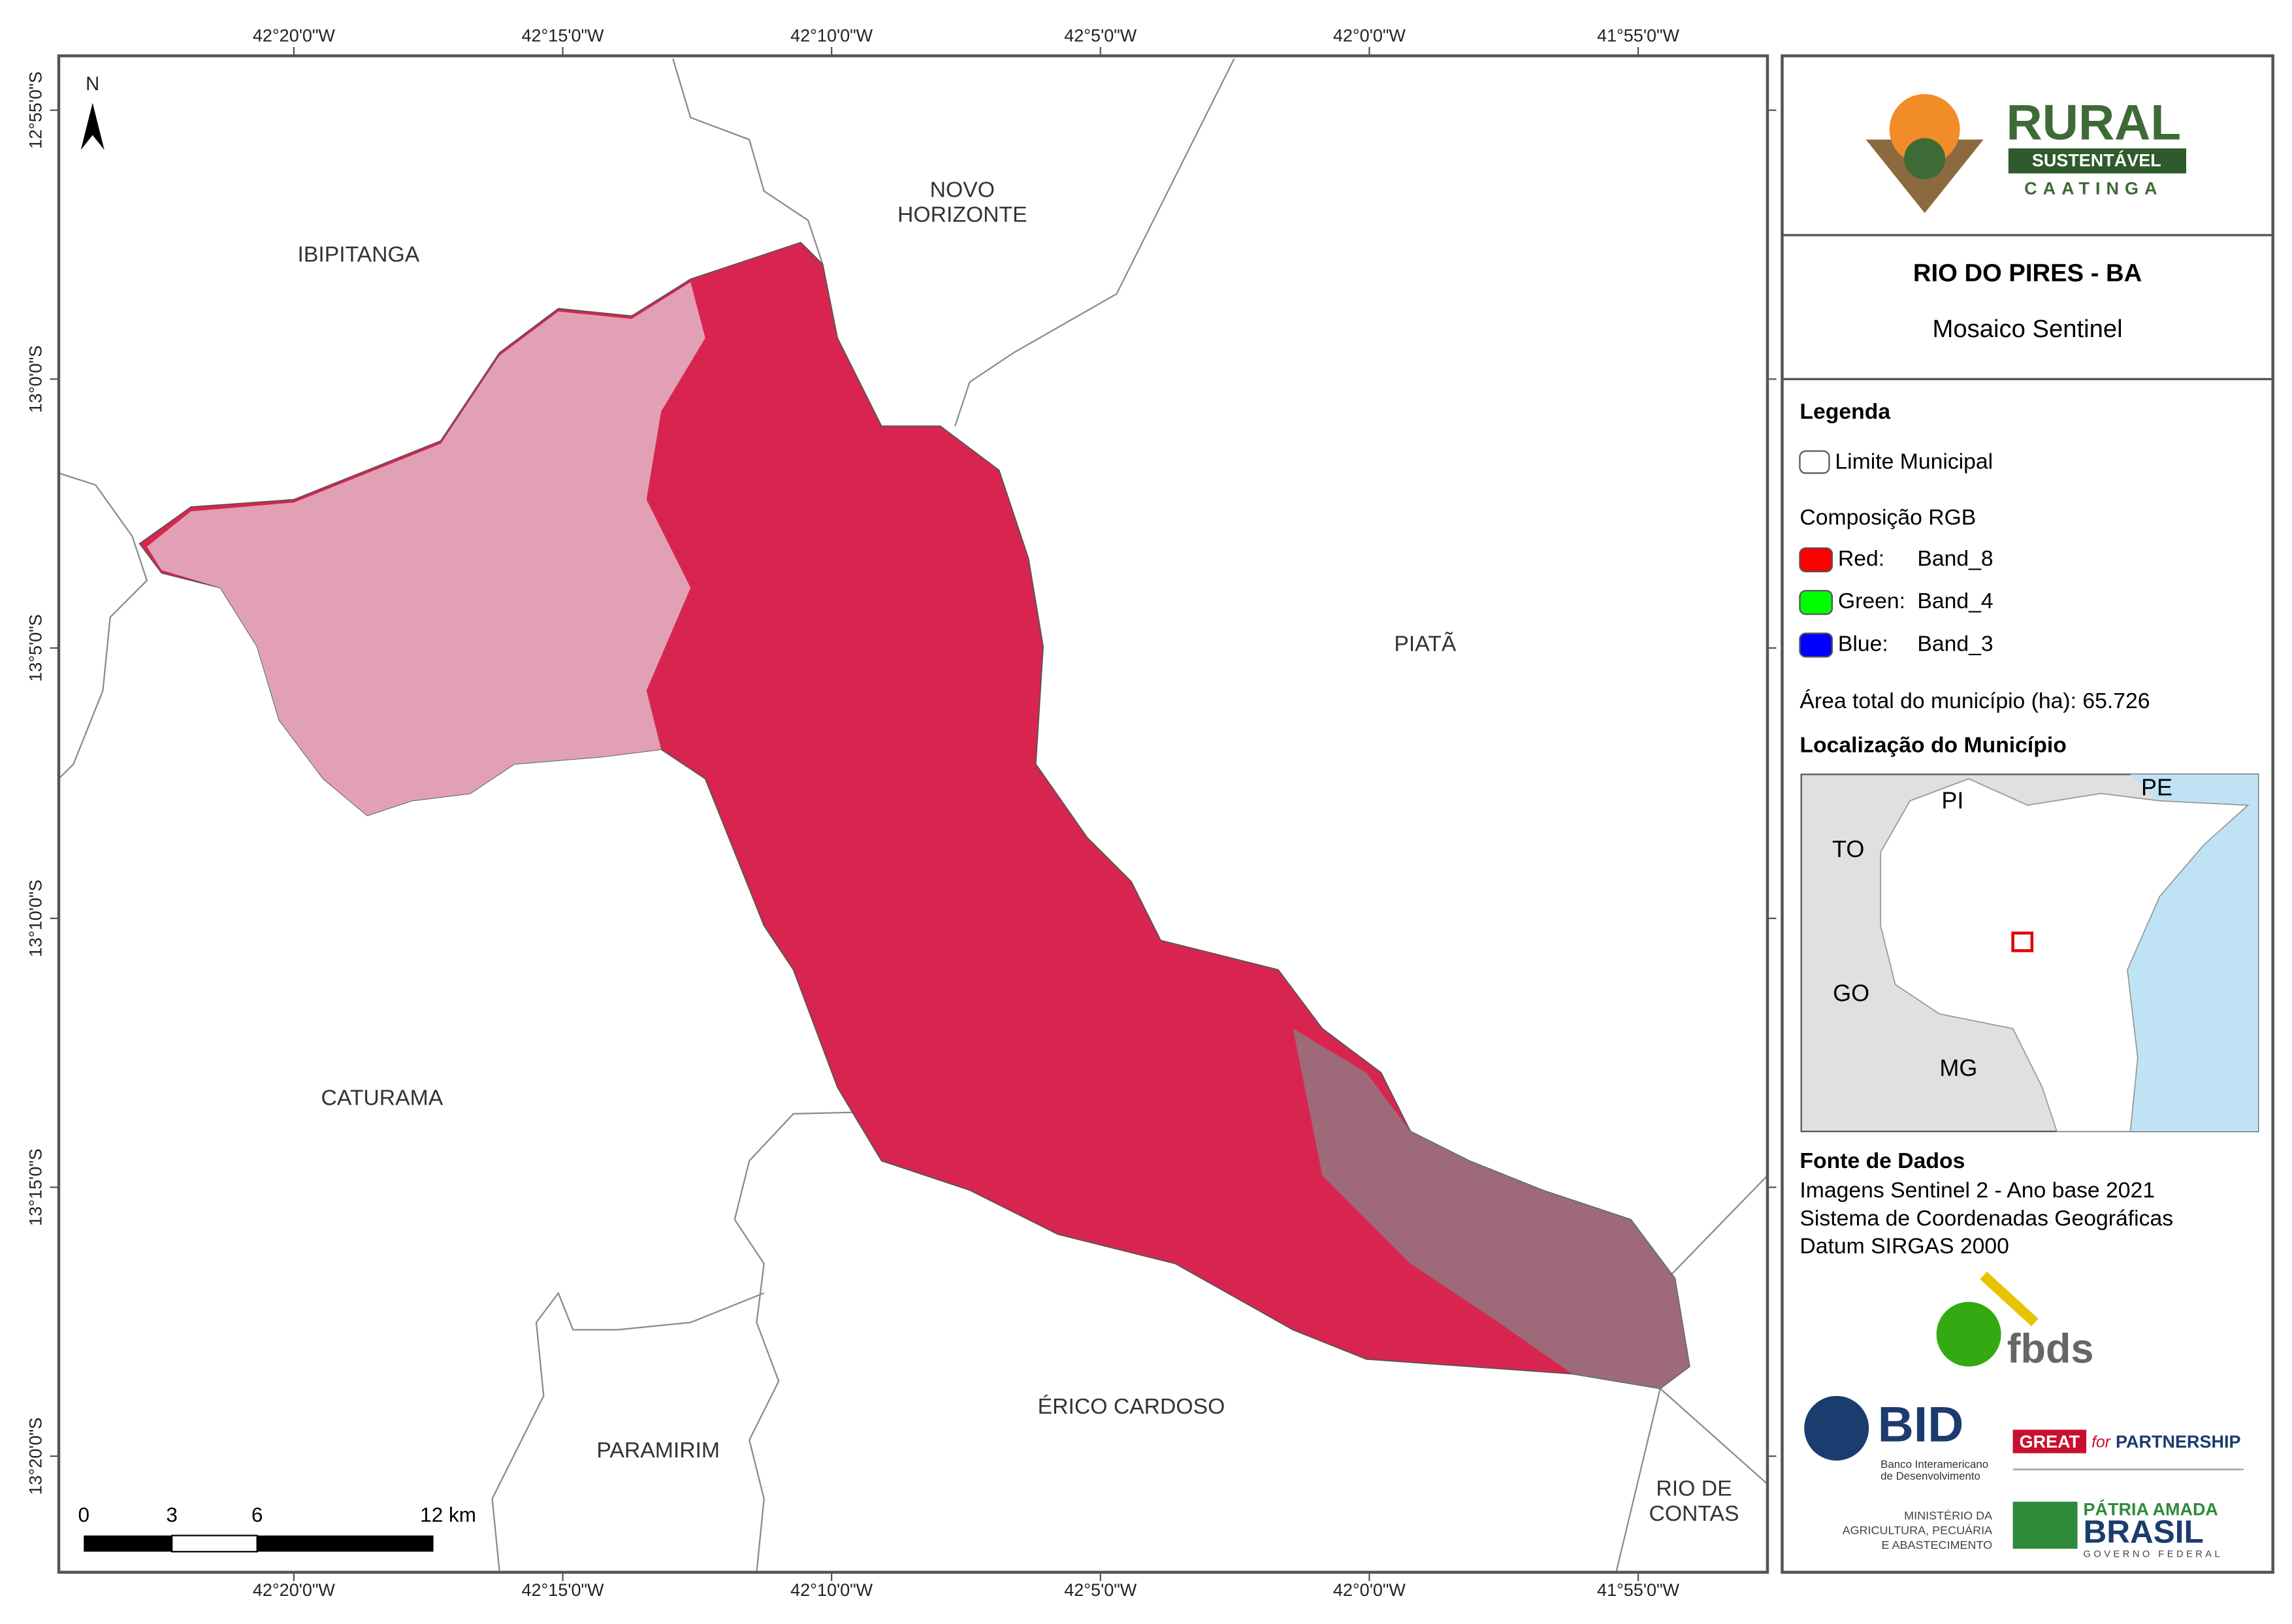 This screenshot has height=1624, width=2292. What do you see at coordinates (1934, 1464) in the screenshot?
I see `bid-logo-subtext: Banco Interamericano` at bounding box center [1934, 1464].